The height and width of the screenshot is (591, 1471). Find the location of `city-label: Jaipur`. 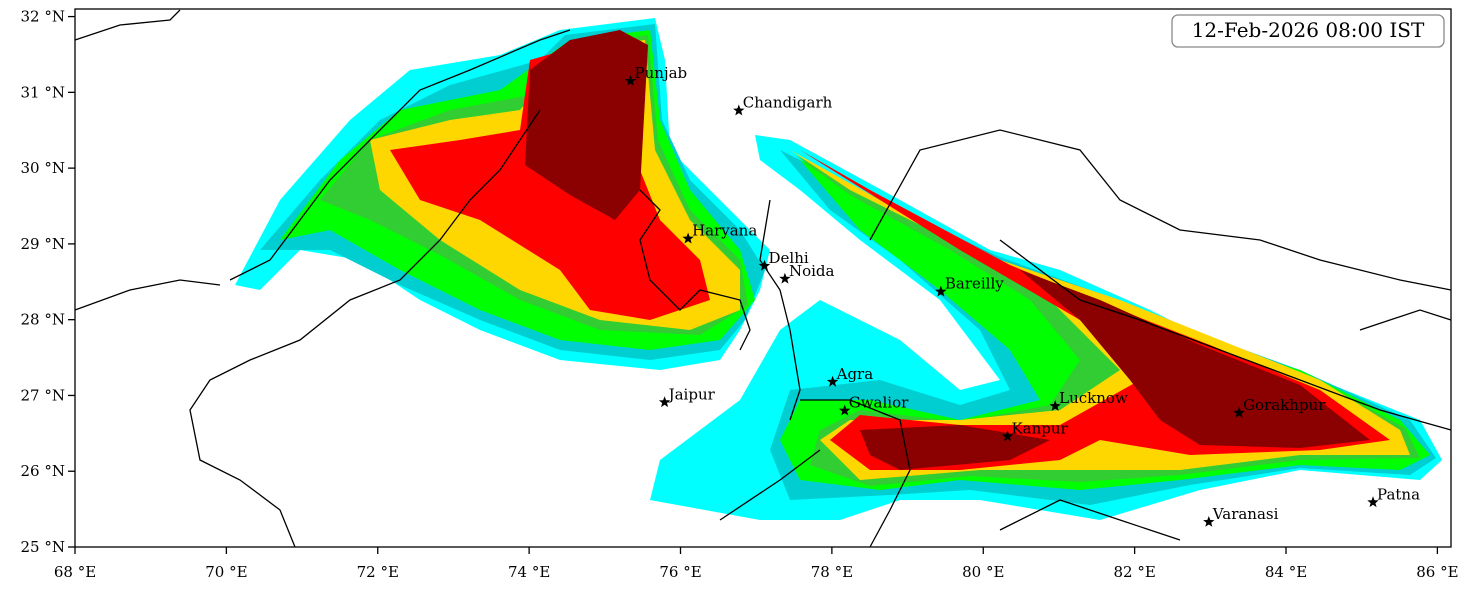

city-label: Jaipur is located at coordinates (691, 394).